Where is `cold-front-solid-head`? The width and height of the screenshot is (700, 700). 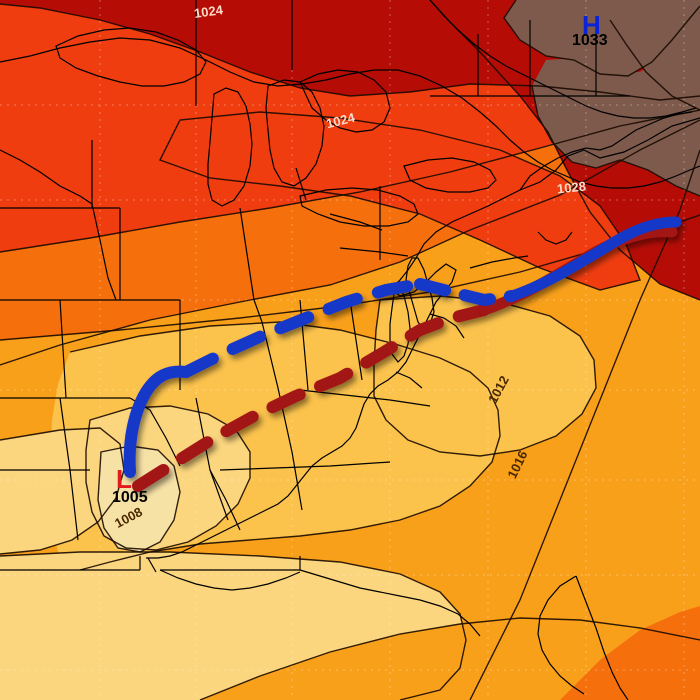
cold-front-solid-head is located at coordinates (157, 421).